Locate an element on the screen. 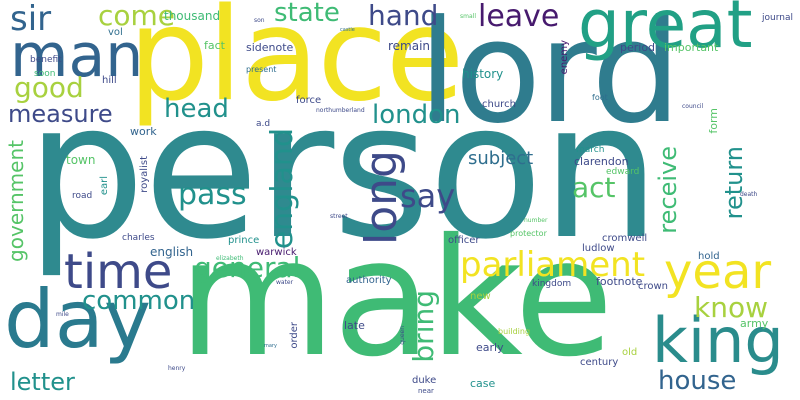  word-cromwell: cromwell is located at coordinates (625, 238).